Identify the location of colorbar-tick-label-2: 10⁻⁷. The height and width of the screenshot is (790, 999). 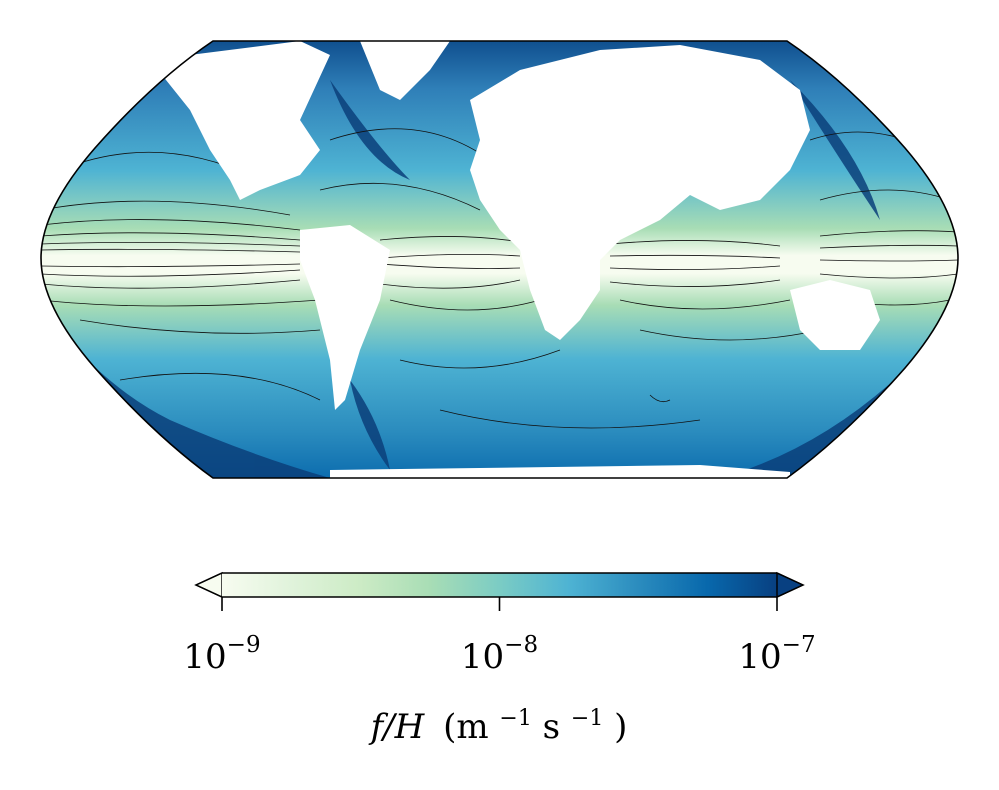
(776, 654).